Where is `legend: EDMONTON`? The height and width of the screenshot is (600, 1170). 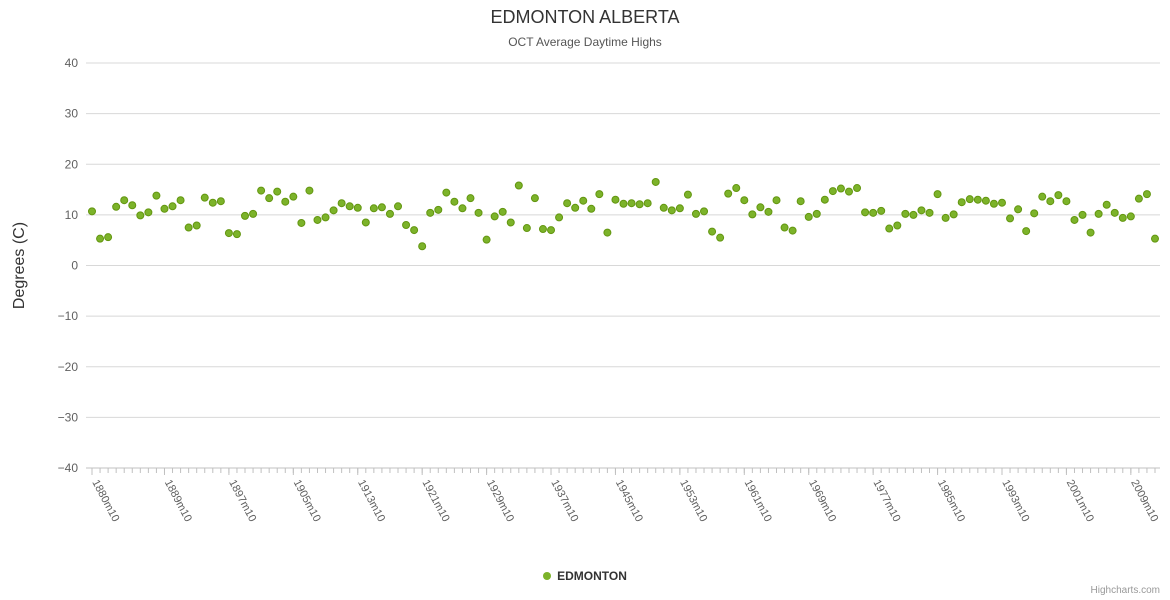 legend: EDMONTON is located at coordinates (585, 576).